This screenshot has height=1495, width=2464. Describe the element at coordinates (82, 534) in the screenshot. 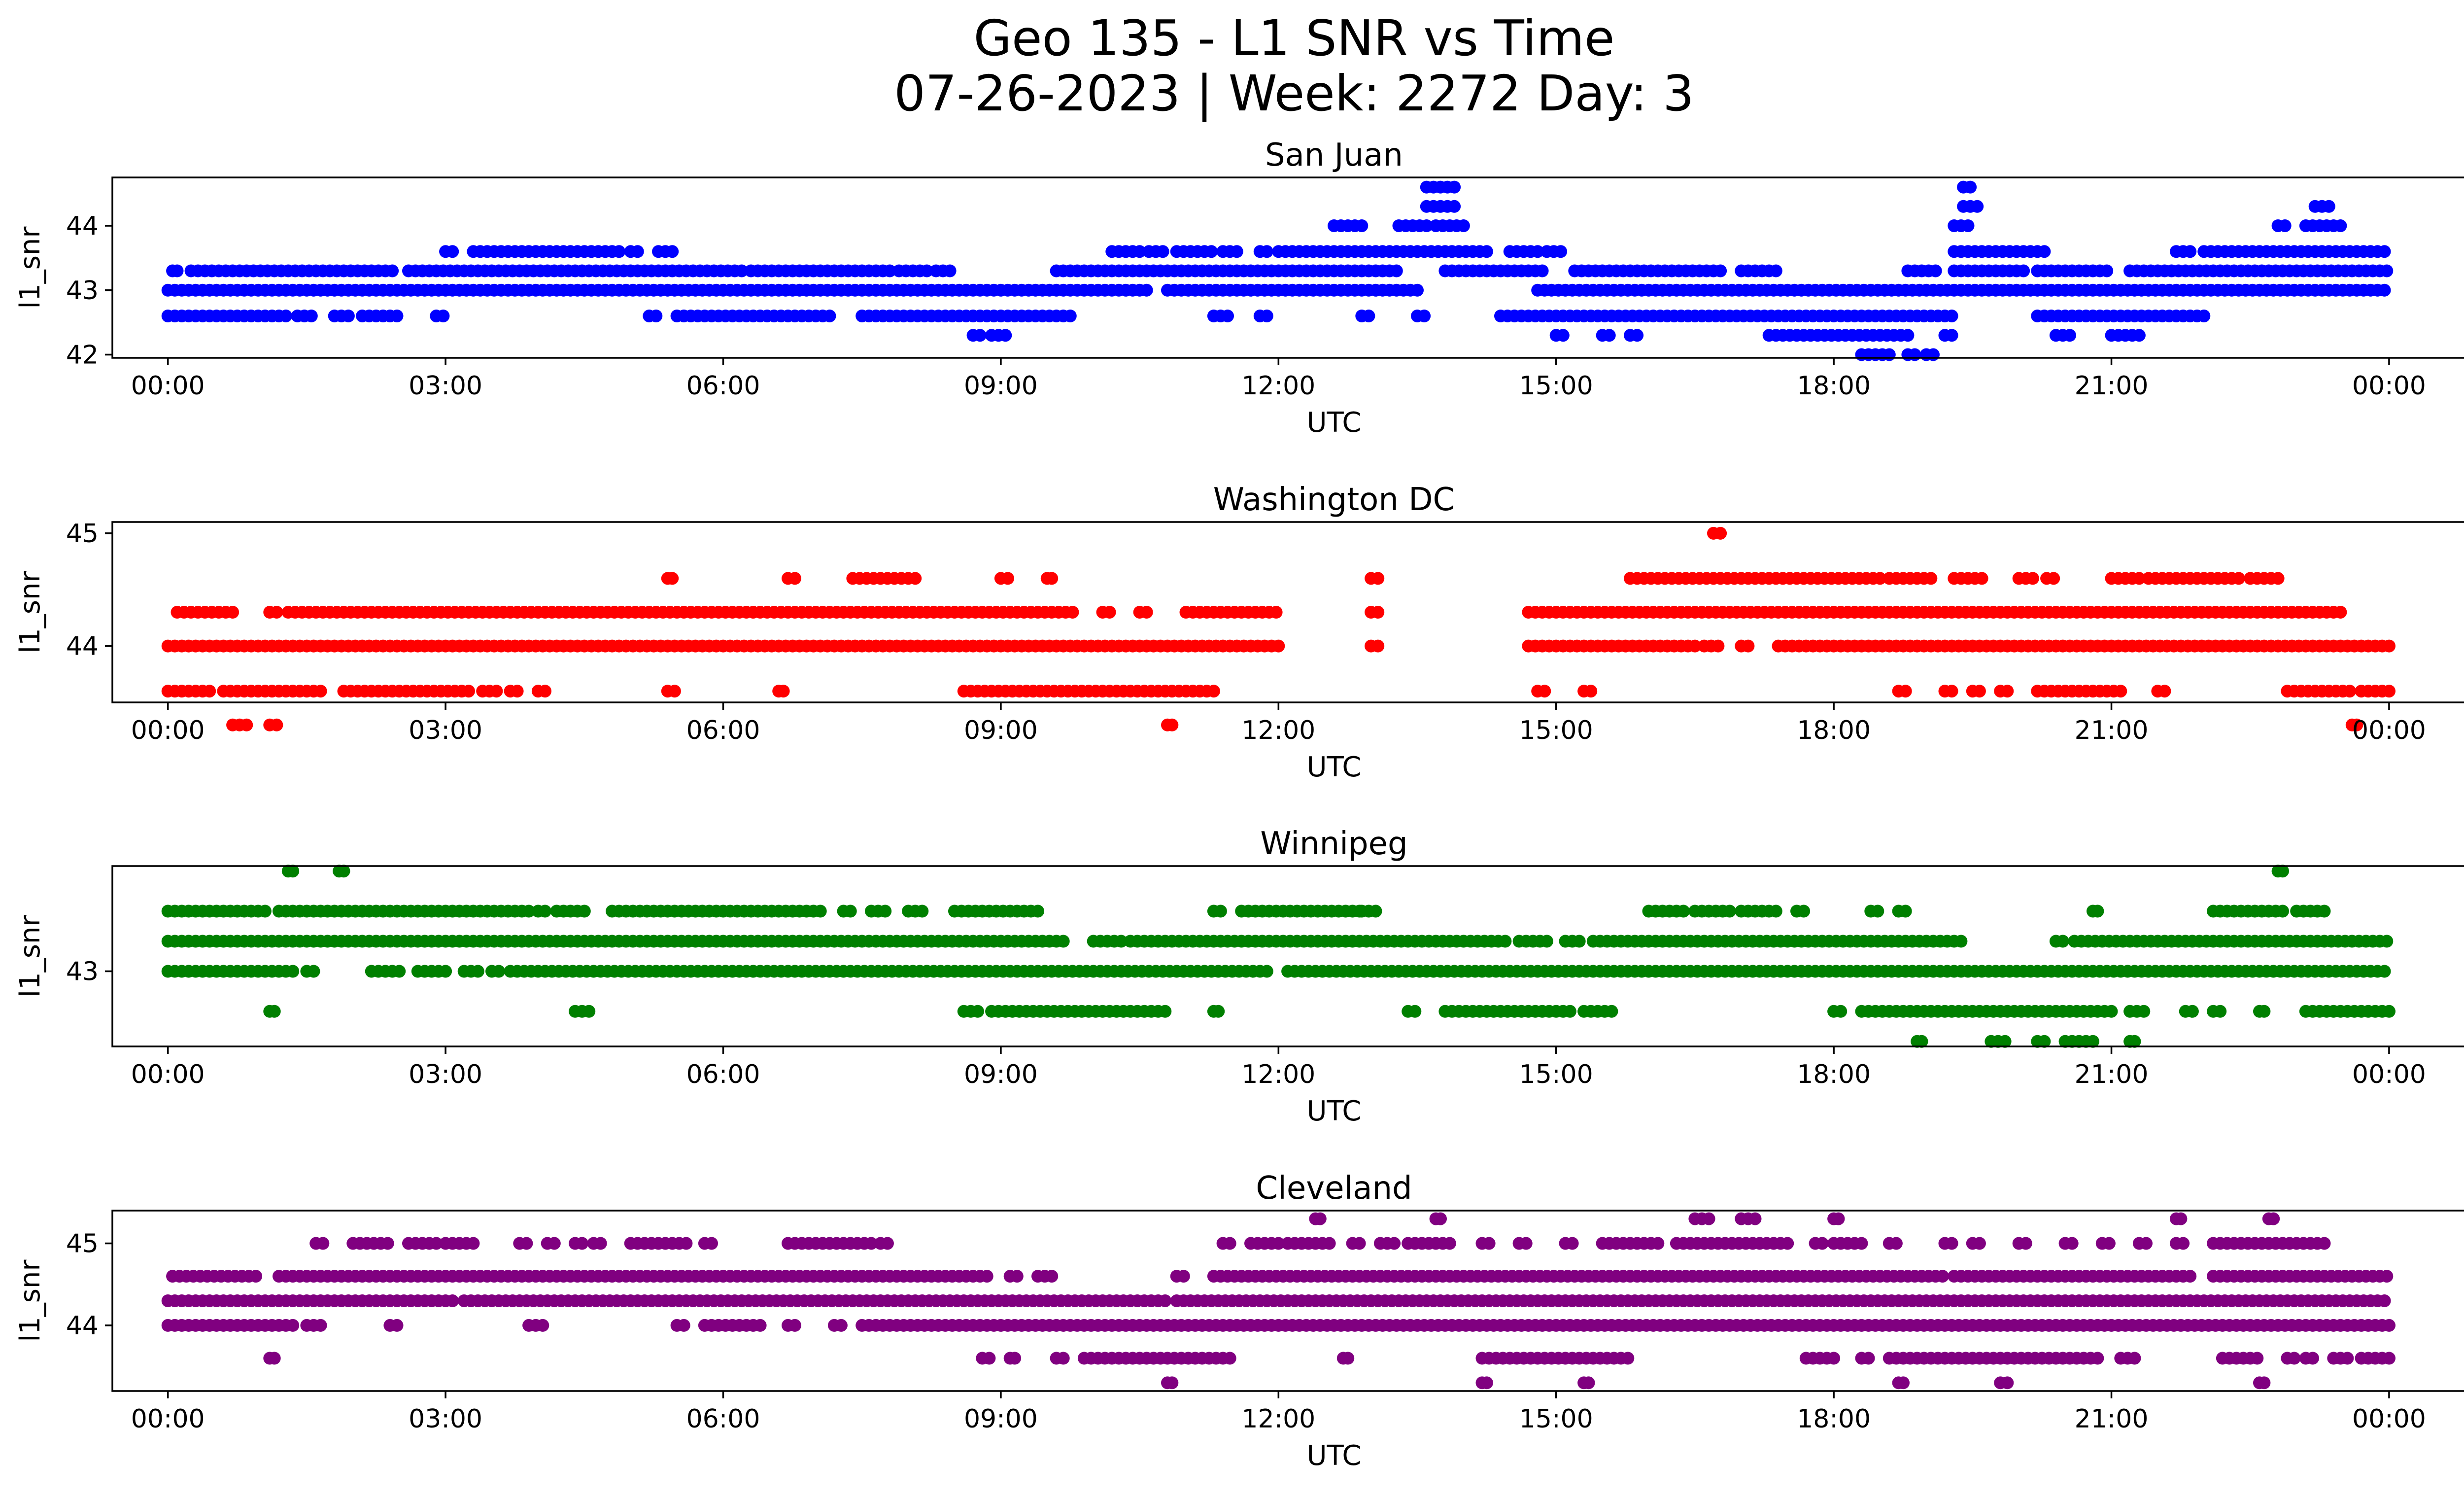

I see `y-tick-label-washington-dc: 45` at that location.